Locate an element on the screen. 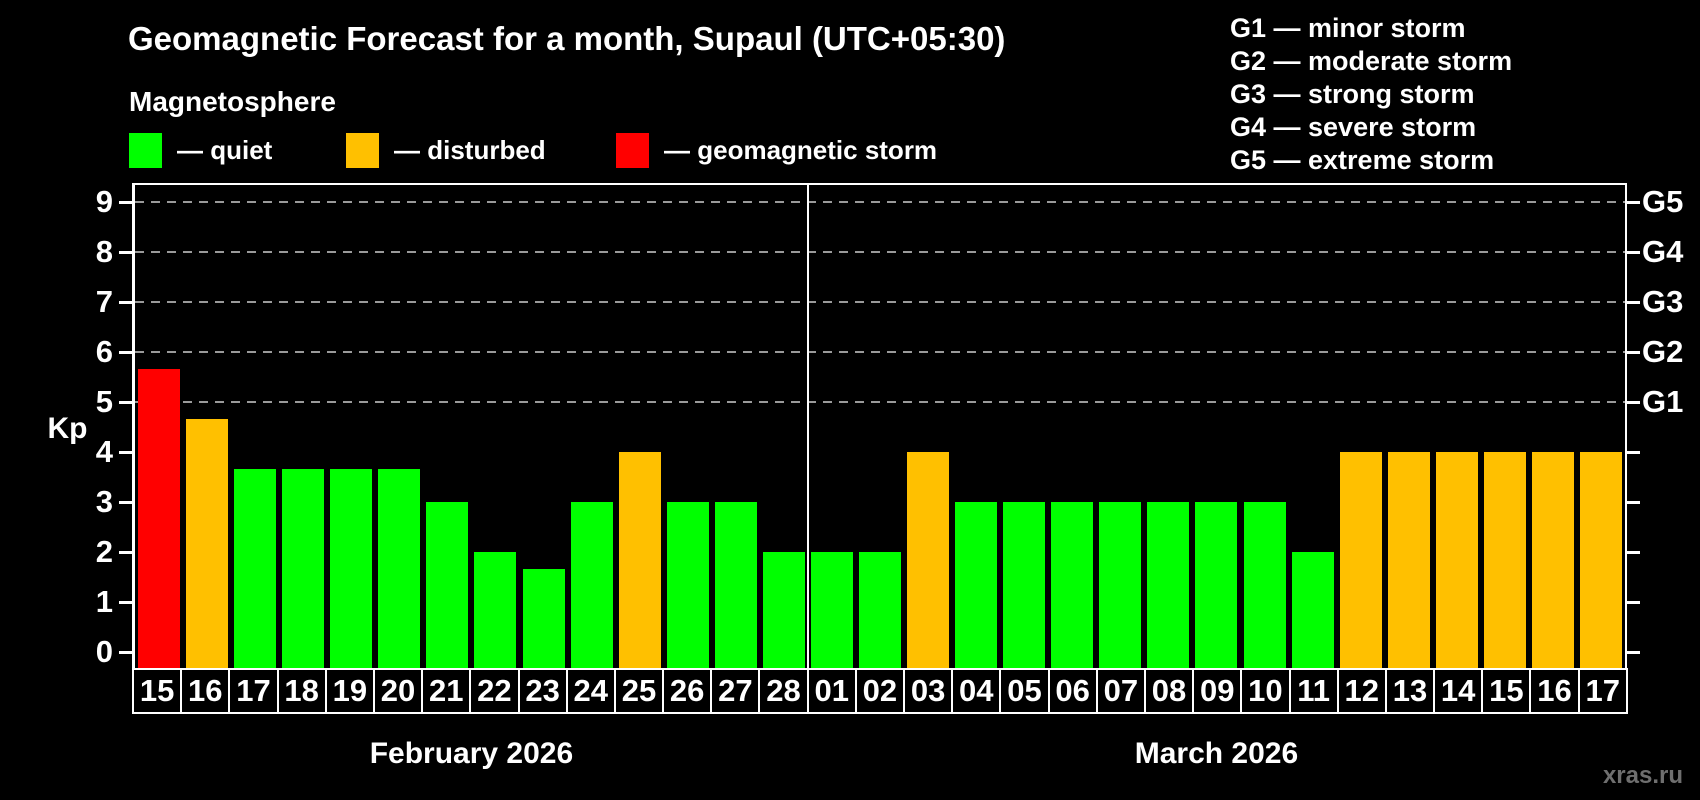 This screenshot has width=1700, height=800. day-label: 24 is located at coordinates (592, 691).